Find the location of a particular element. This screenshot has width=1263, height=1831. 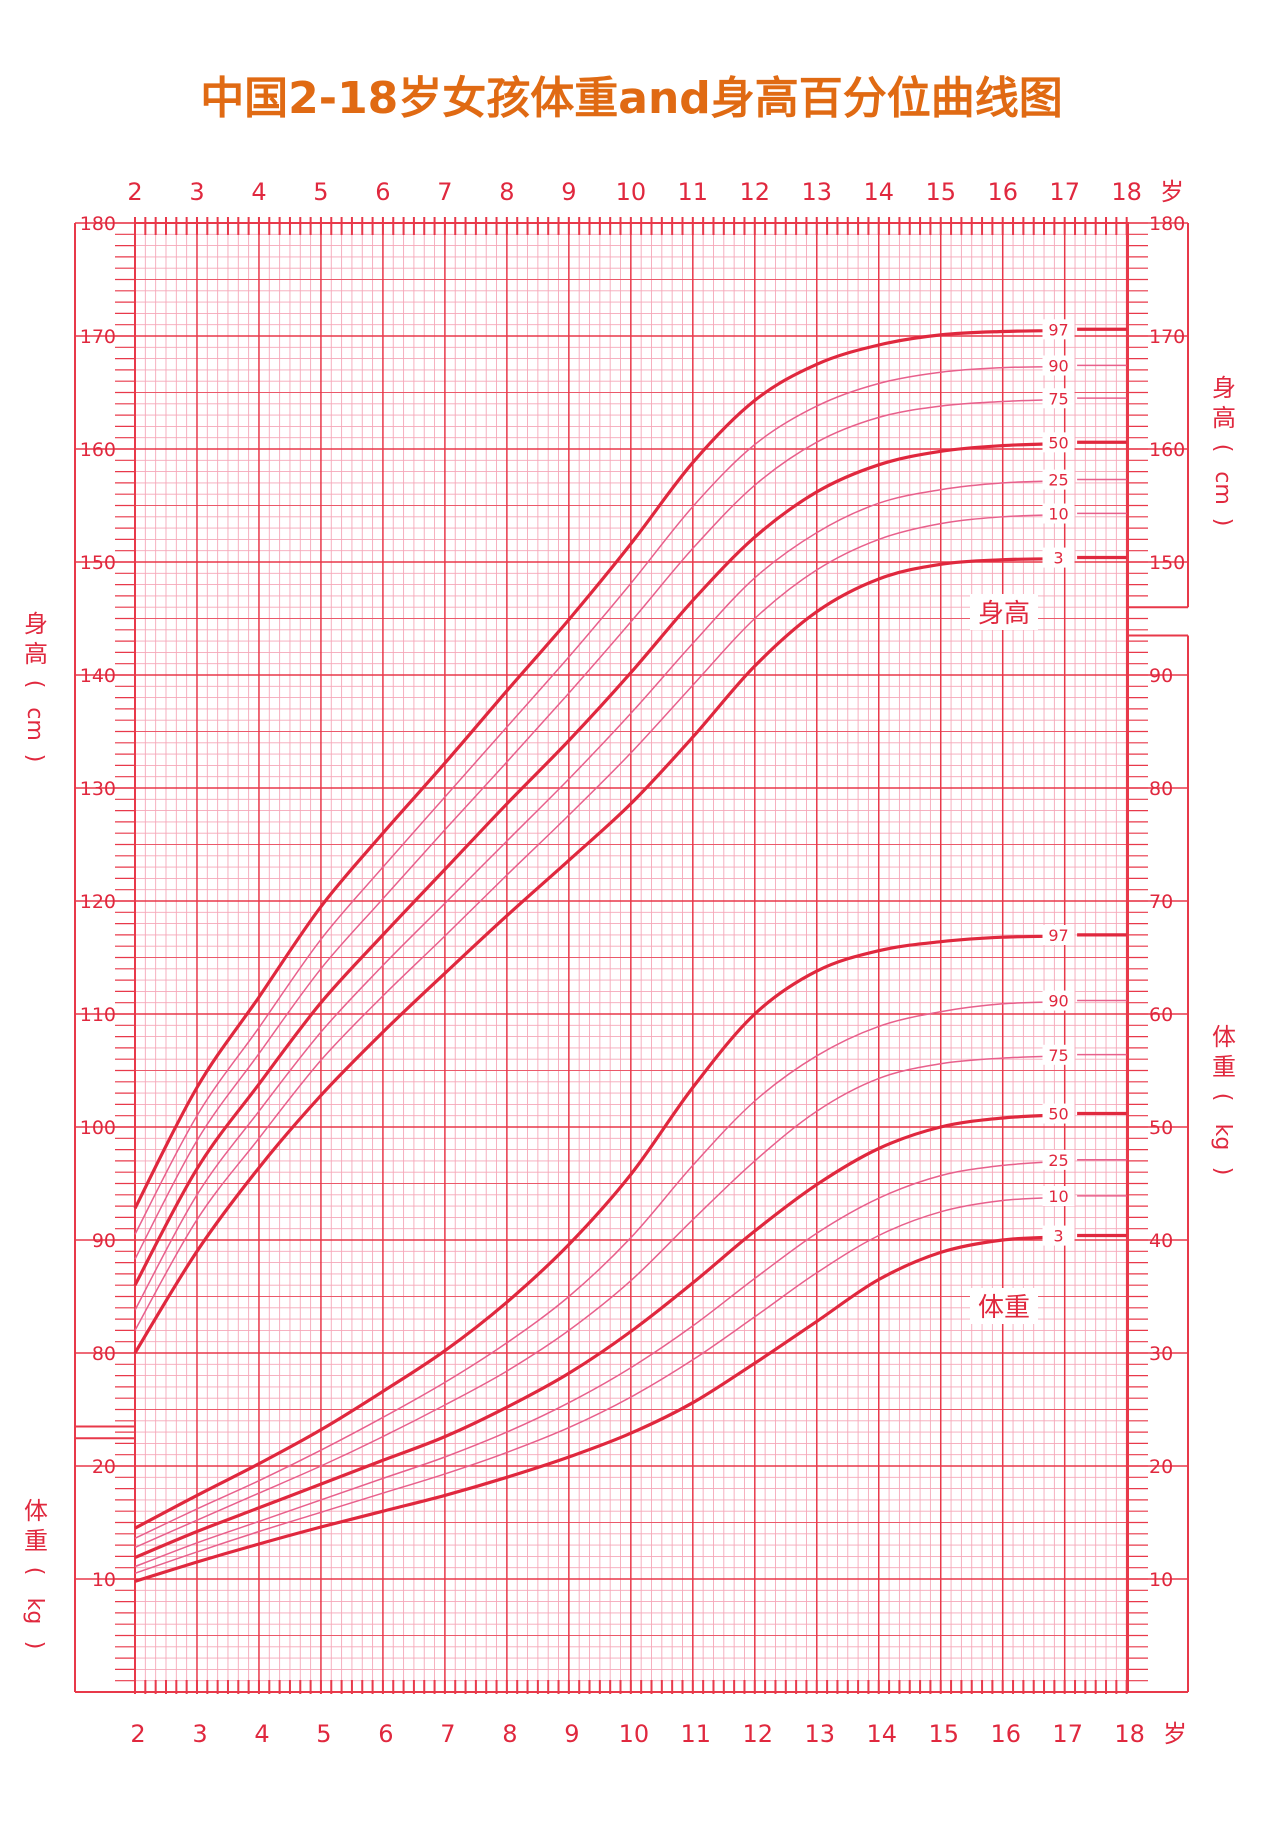

weight-tick-left: 20 is located at coordinates (104, 1467).